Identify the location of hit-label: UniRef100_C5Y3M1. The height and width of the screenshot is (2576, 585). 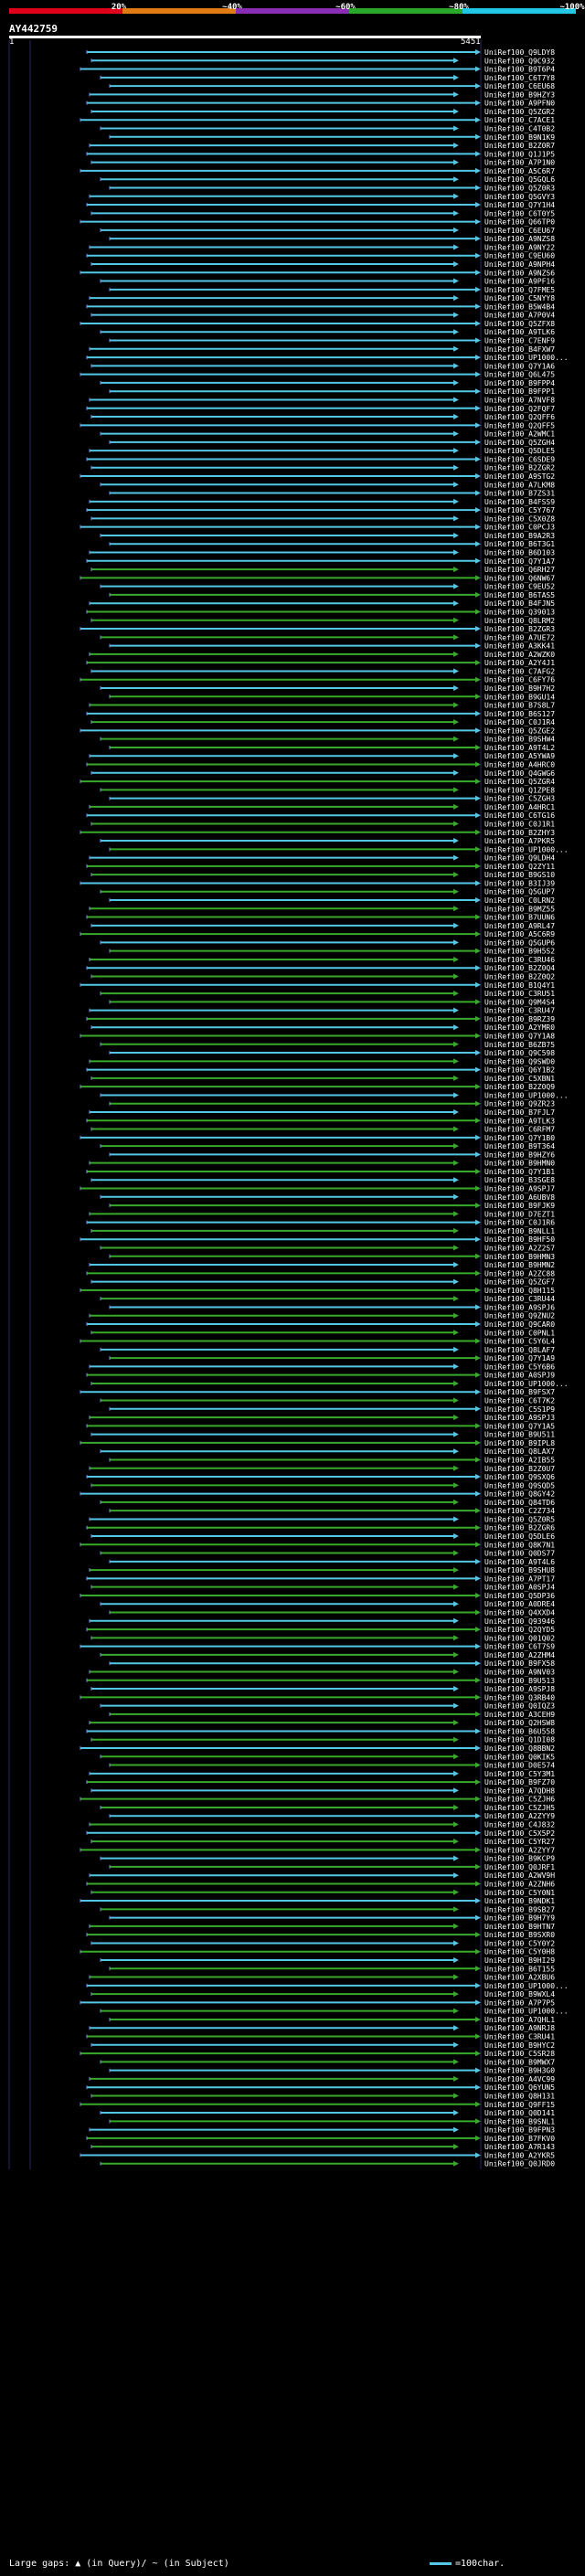
(519, 1774).